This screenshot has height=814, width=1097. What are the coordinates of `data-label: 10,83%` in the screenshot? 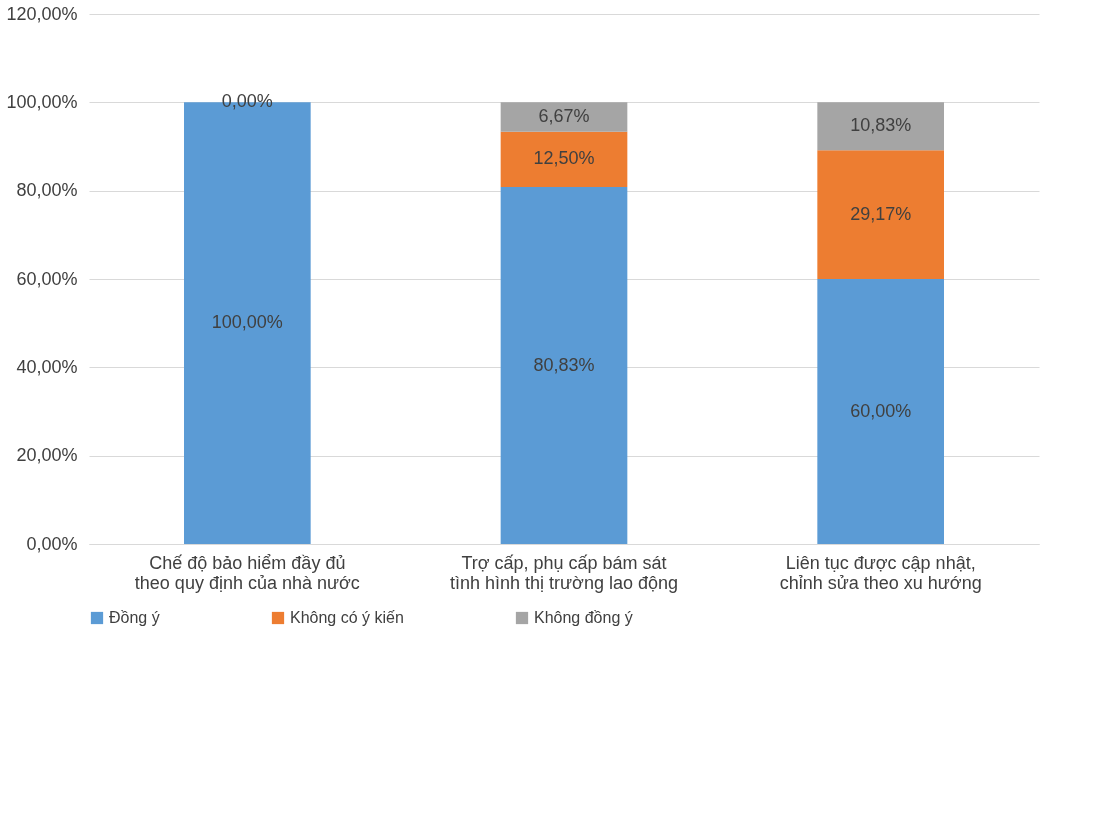 It's located at (881, 125).